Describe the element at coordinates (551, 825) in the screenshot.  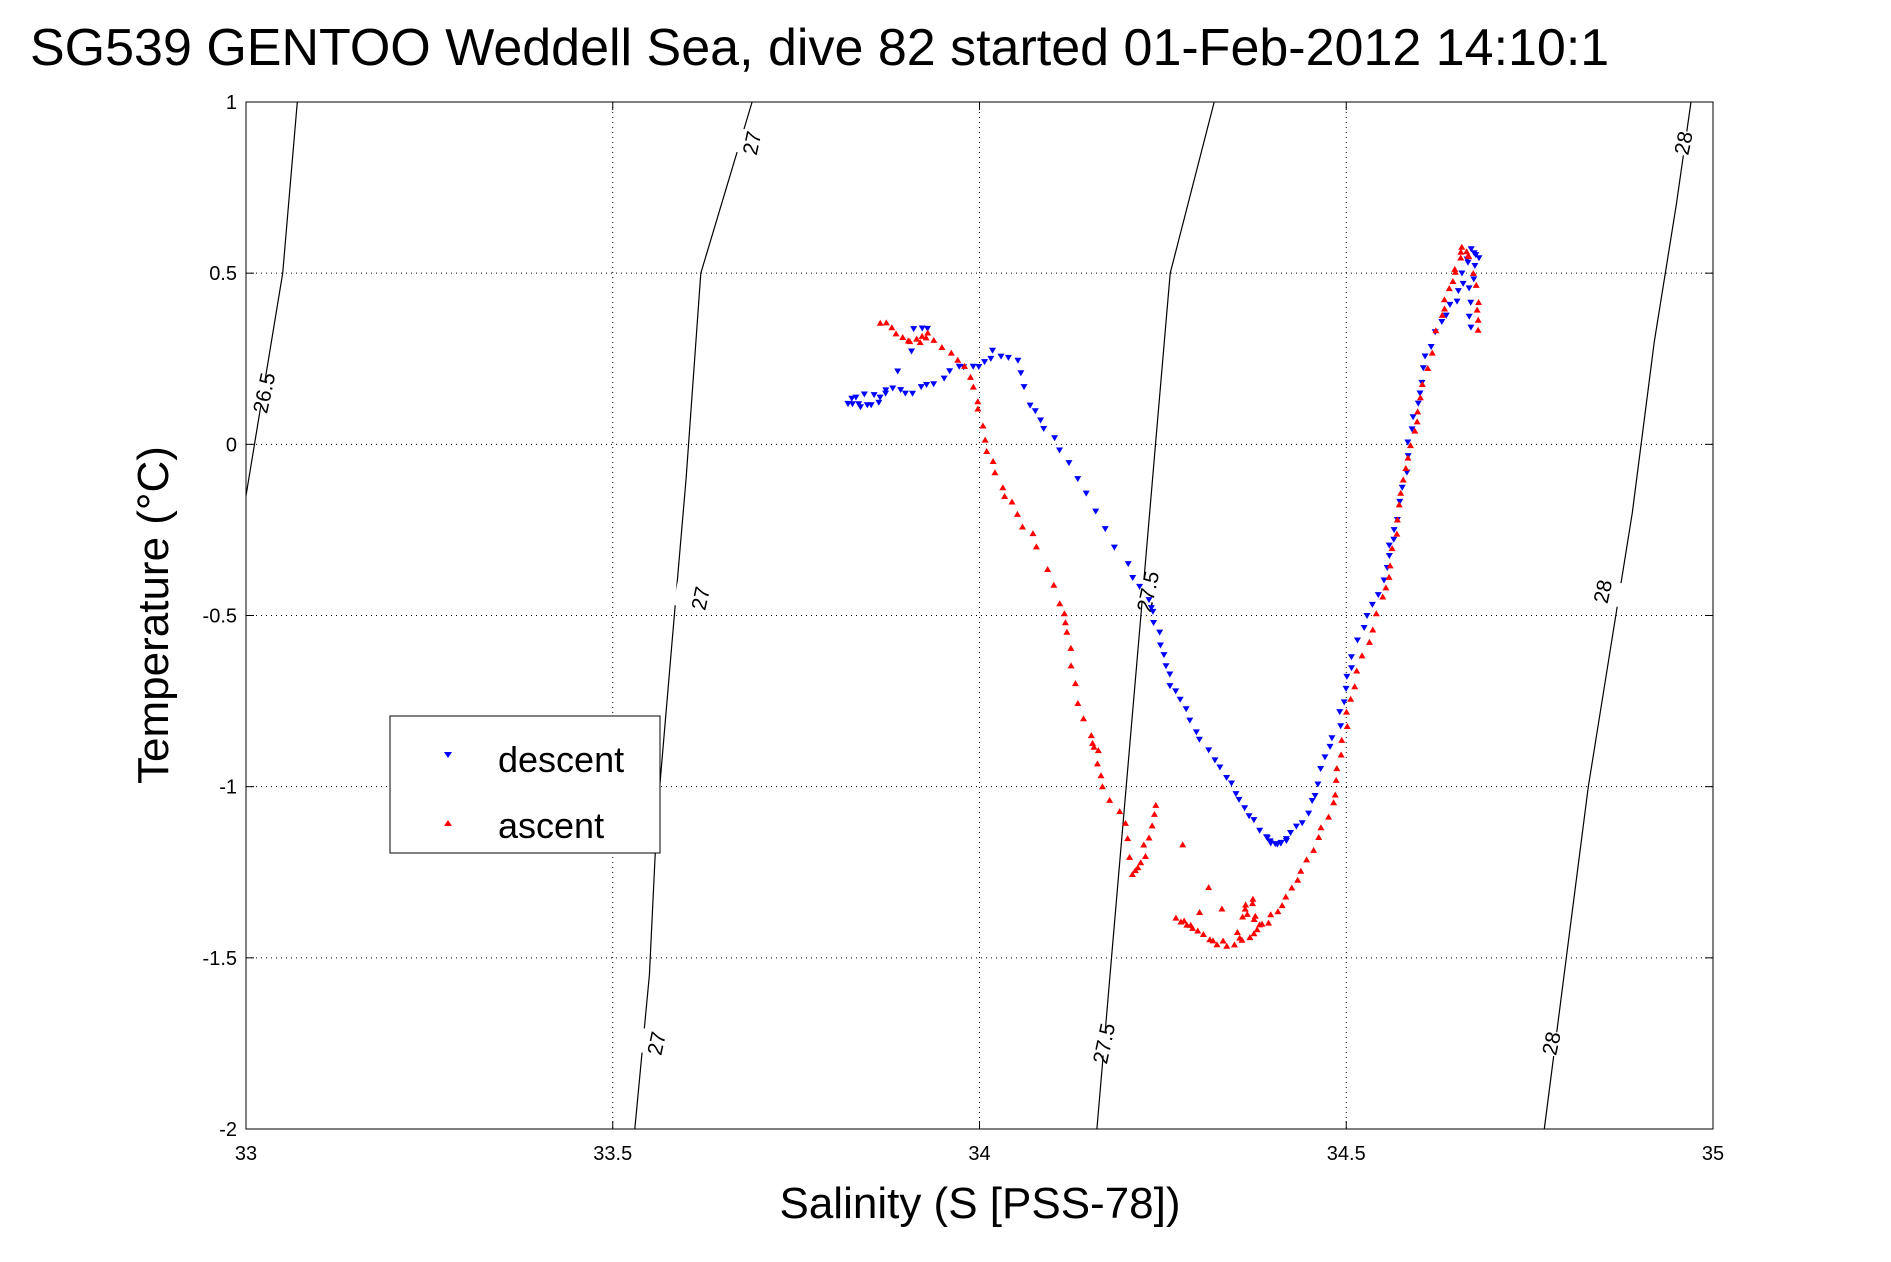
I see `legend-ascent-label: ascent` at that location.